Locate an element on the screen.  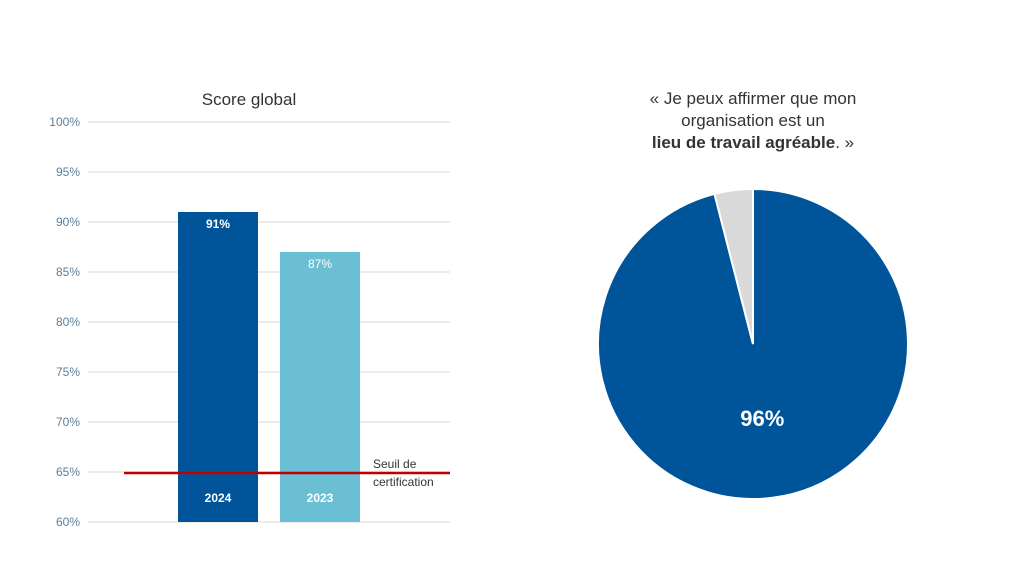
bar-value-label: 91% is located at coordinates (218, 224).